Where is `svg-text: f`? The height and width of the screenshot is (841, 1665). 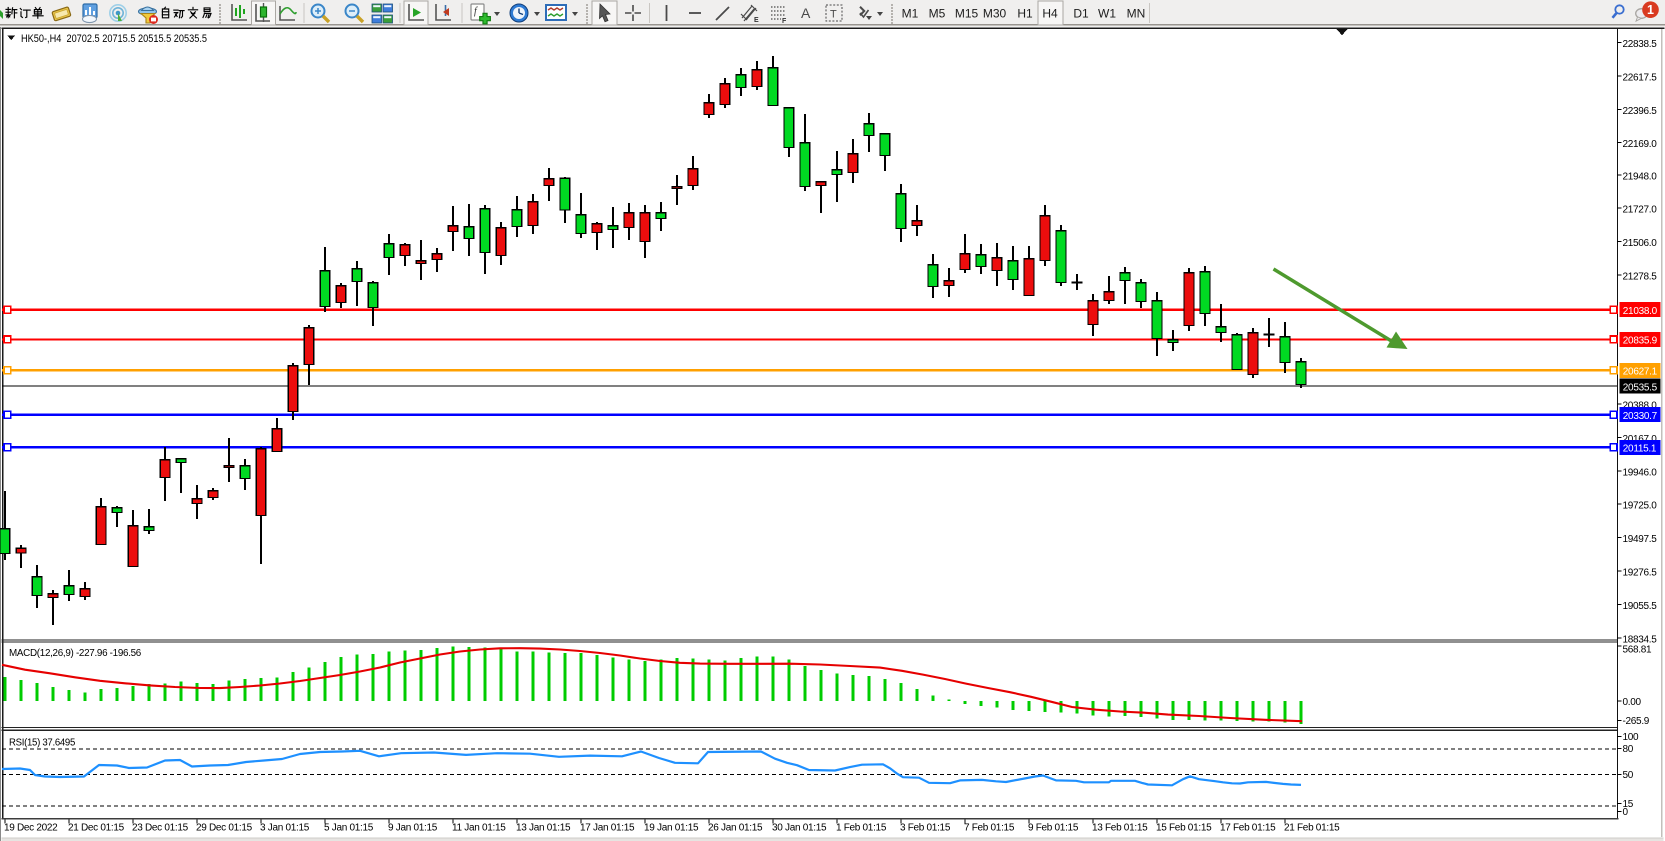 svg-text: f is located at coordinates (476, 11).